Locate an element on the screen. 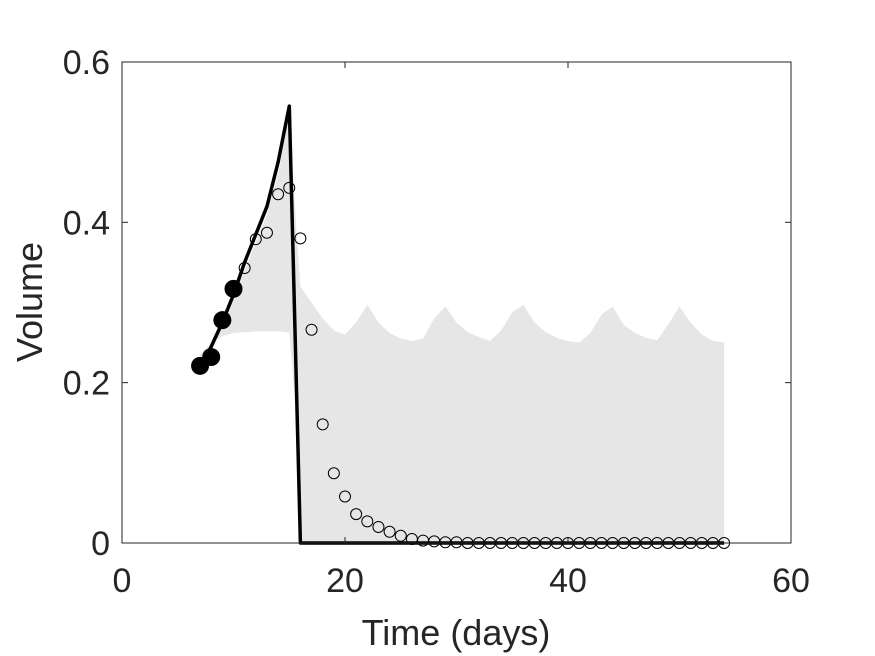 This screenshot has width=875, height=656. x-axis-label: Time (days) is located at coordinates (456, 632).